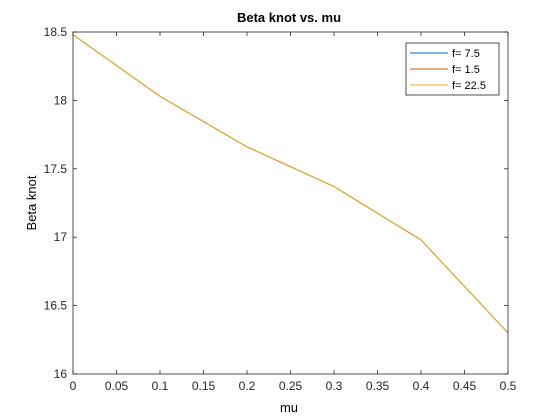 The width and height of the screenshot is (560, 420). Describe the element at coordinates (247, 386) in the screenshot. I see `x-tick-label: 0.2` at that location.